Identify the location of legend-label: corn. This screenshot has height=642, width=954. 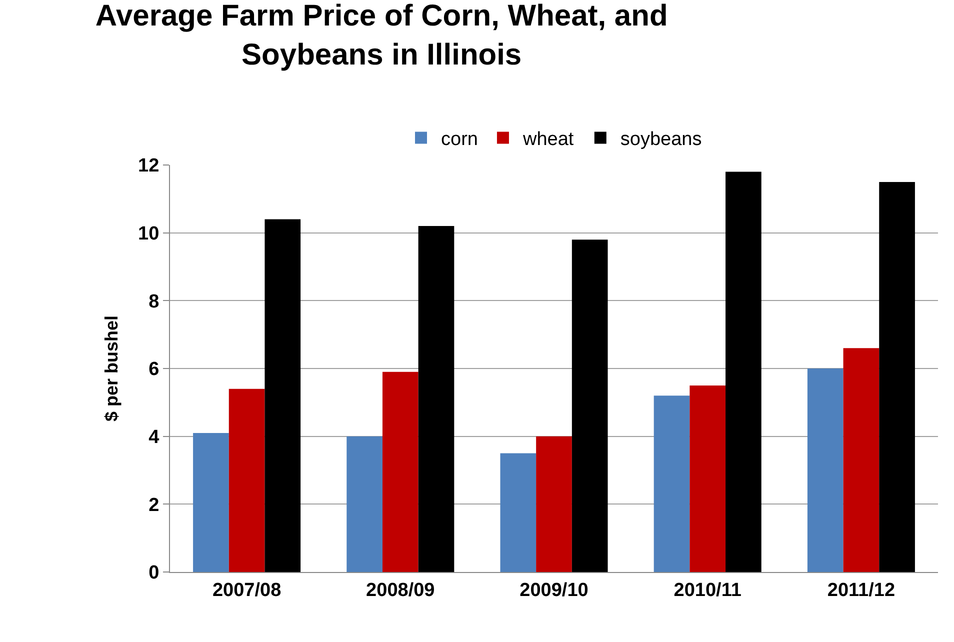
(459, 139).